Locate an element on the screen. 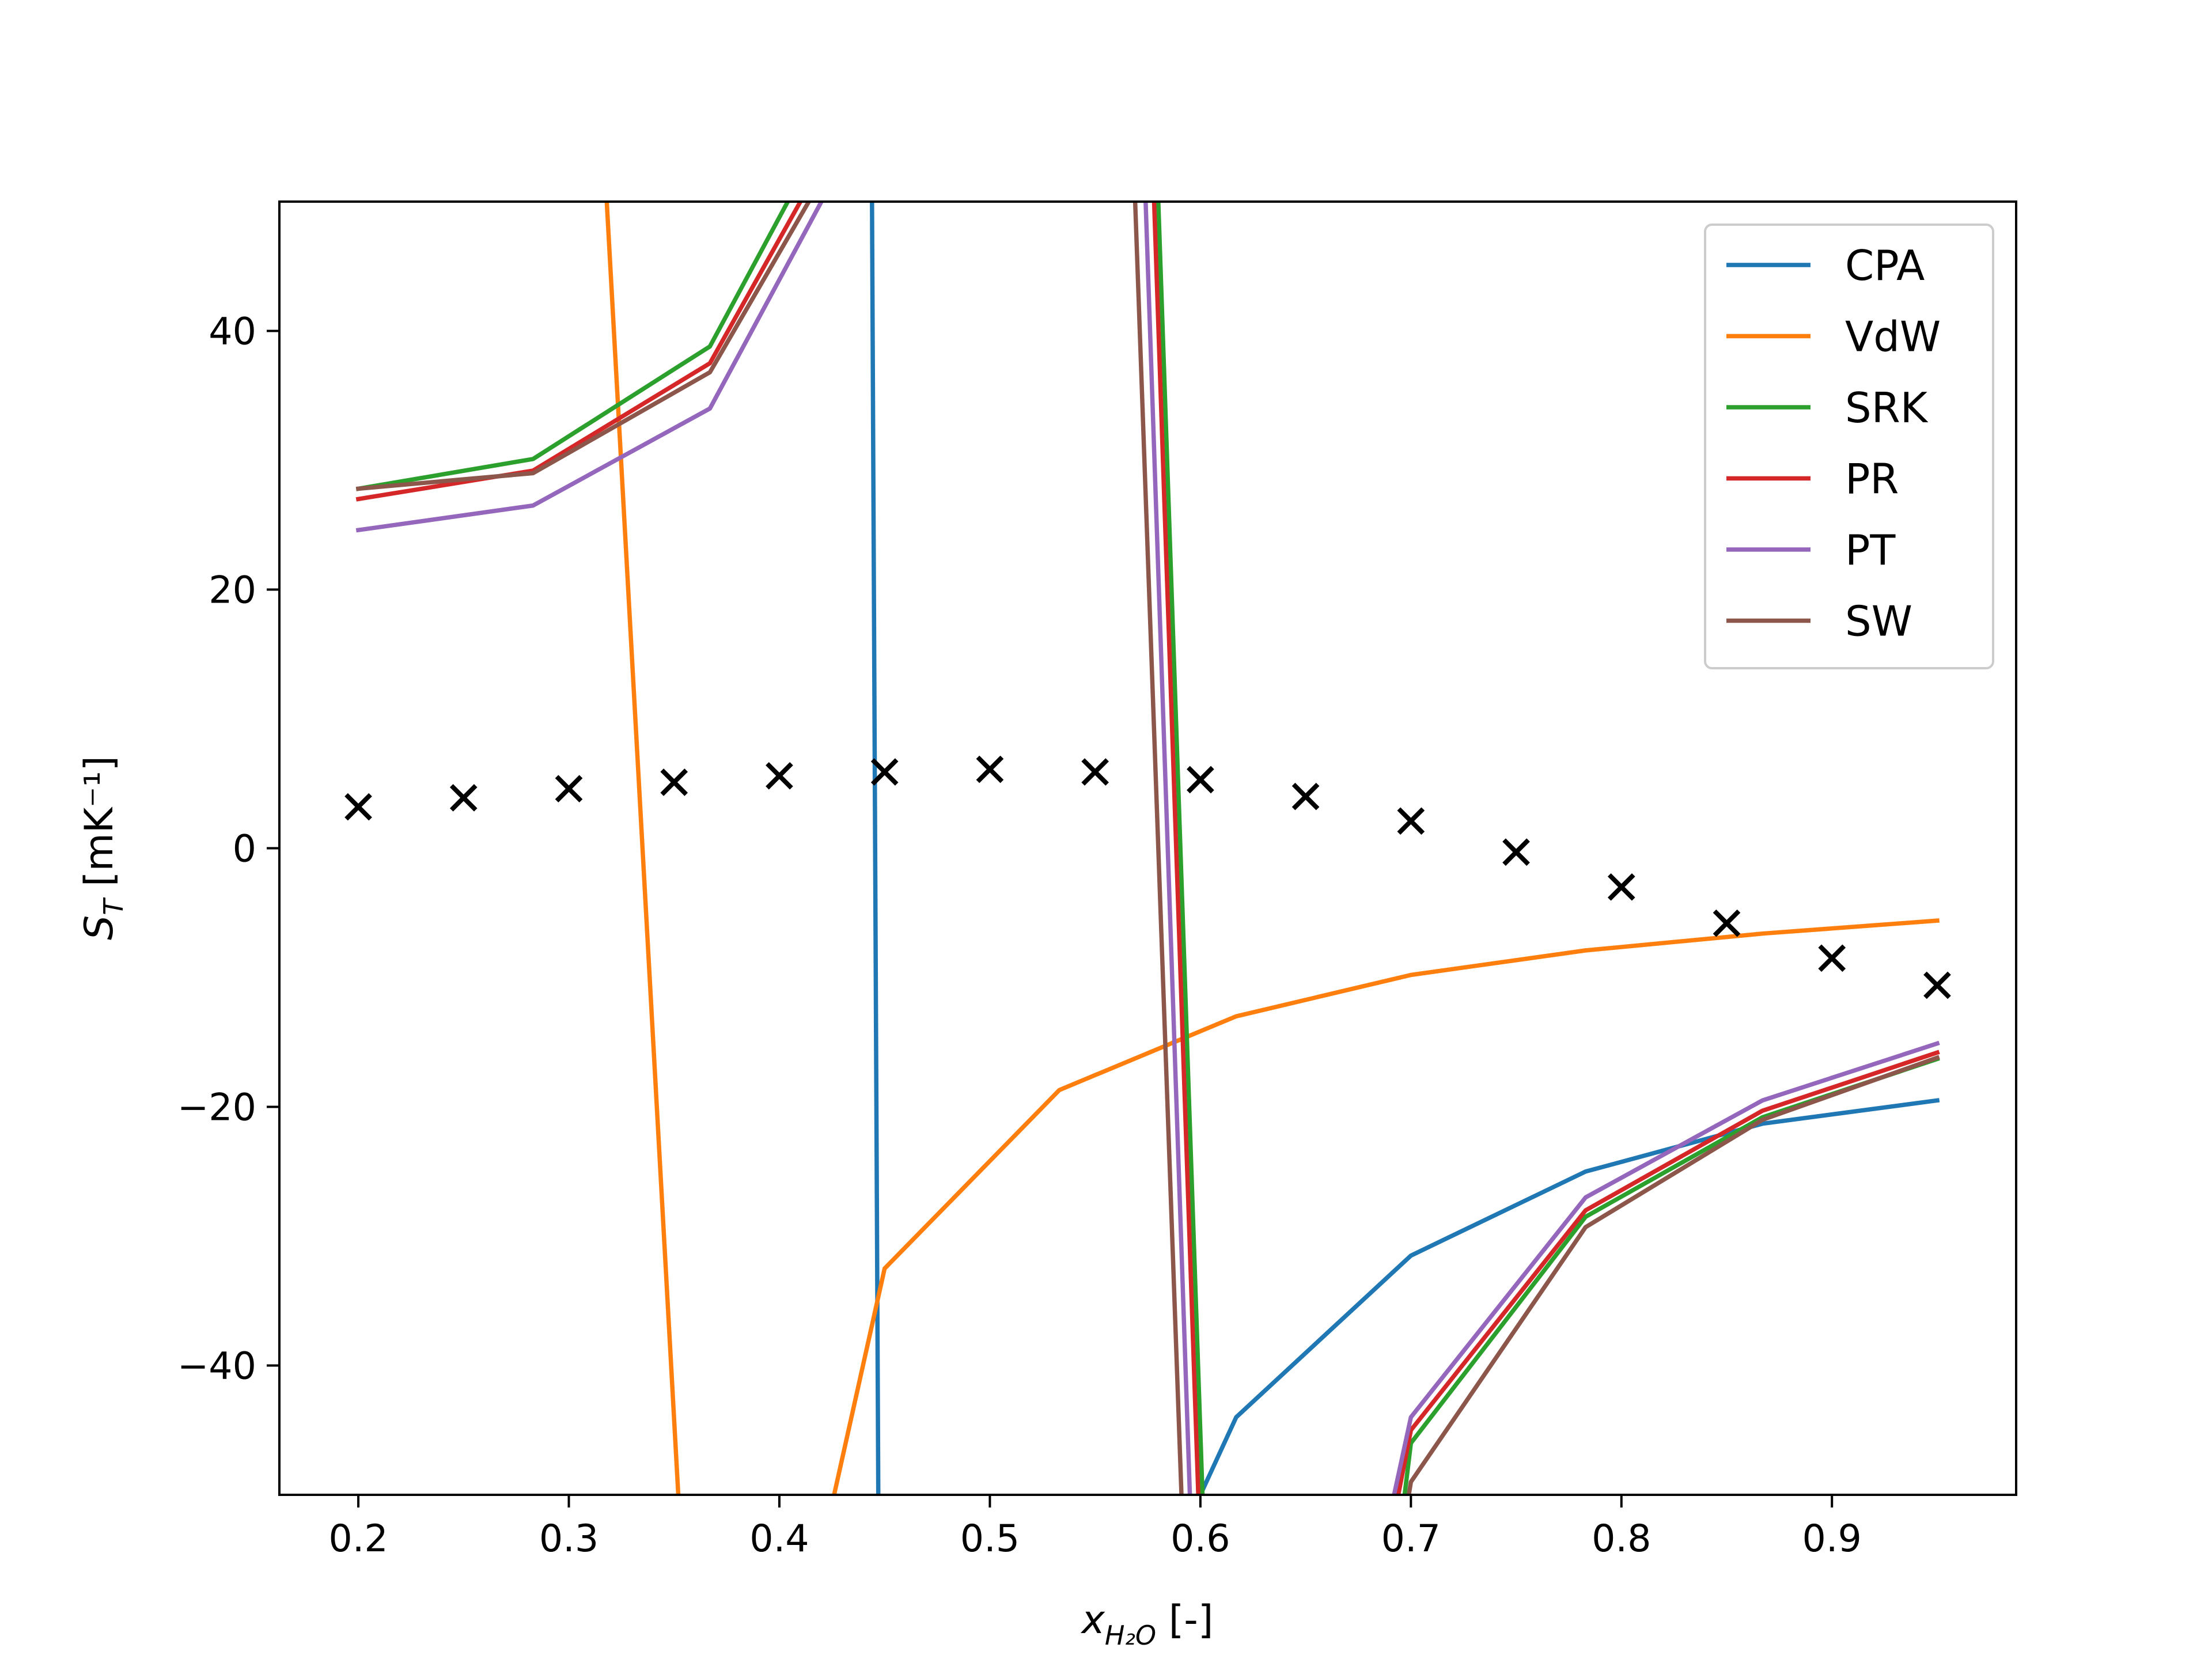  x-axis: 0.2 0.3 0.4 0.5 0.6 0.7 0.8 0.9 is located at coordinates (1095, 1527).